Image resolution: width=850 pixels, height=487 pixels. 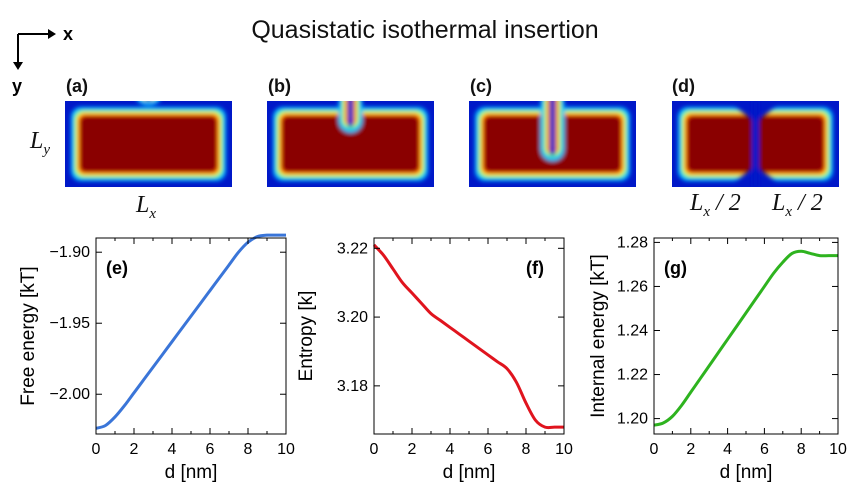 I want to click on y-tick-label: −1.90, so click(x=70, y=252).